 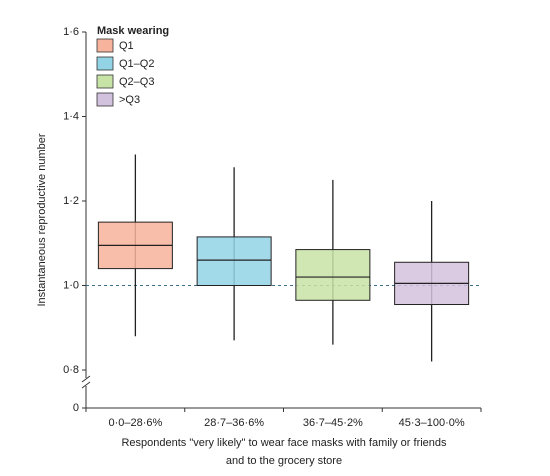 What do you see at coordinates (234, 423) in the screenshot?
I see `x-tick-label: 28·7–36·6%` at bounding box center [234, 423].